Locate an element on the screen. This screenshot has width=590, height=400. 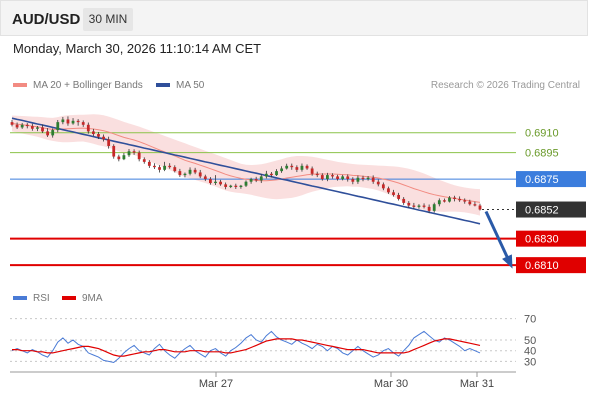
timeframe-button: 30 MIN is located at coordinates (108, 19).